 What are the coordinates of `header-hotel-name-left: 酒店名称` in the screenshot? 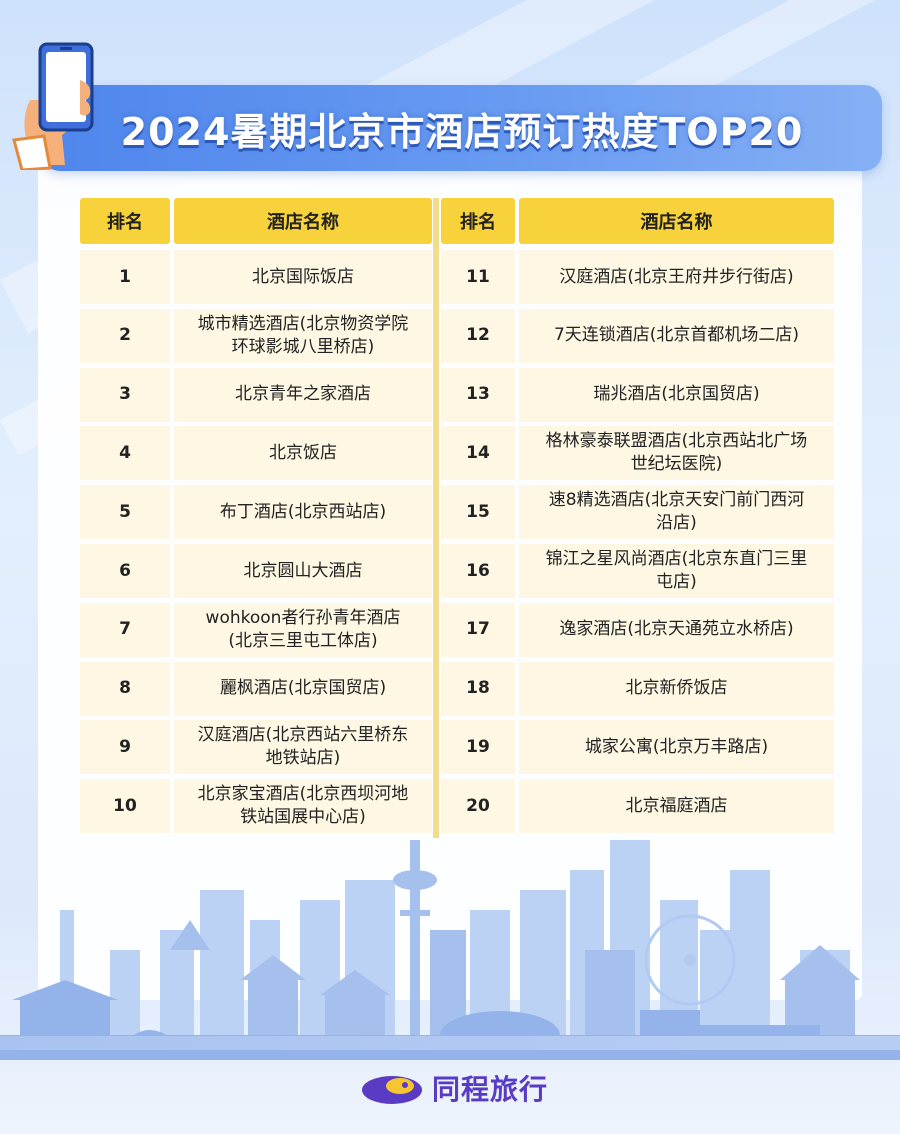 It's located at (303, 221).